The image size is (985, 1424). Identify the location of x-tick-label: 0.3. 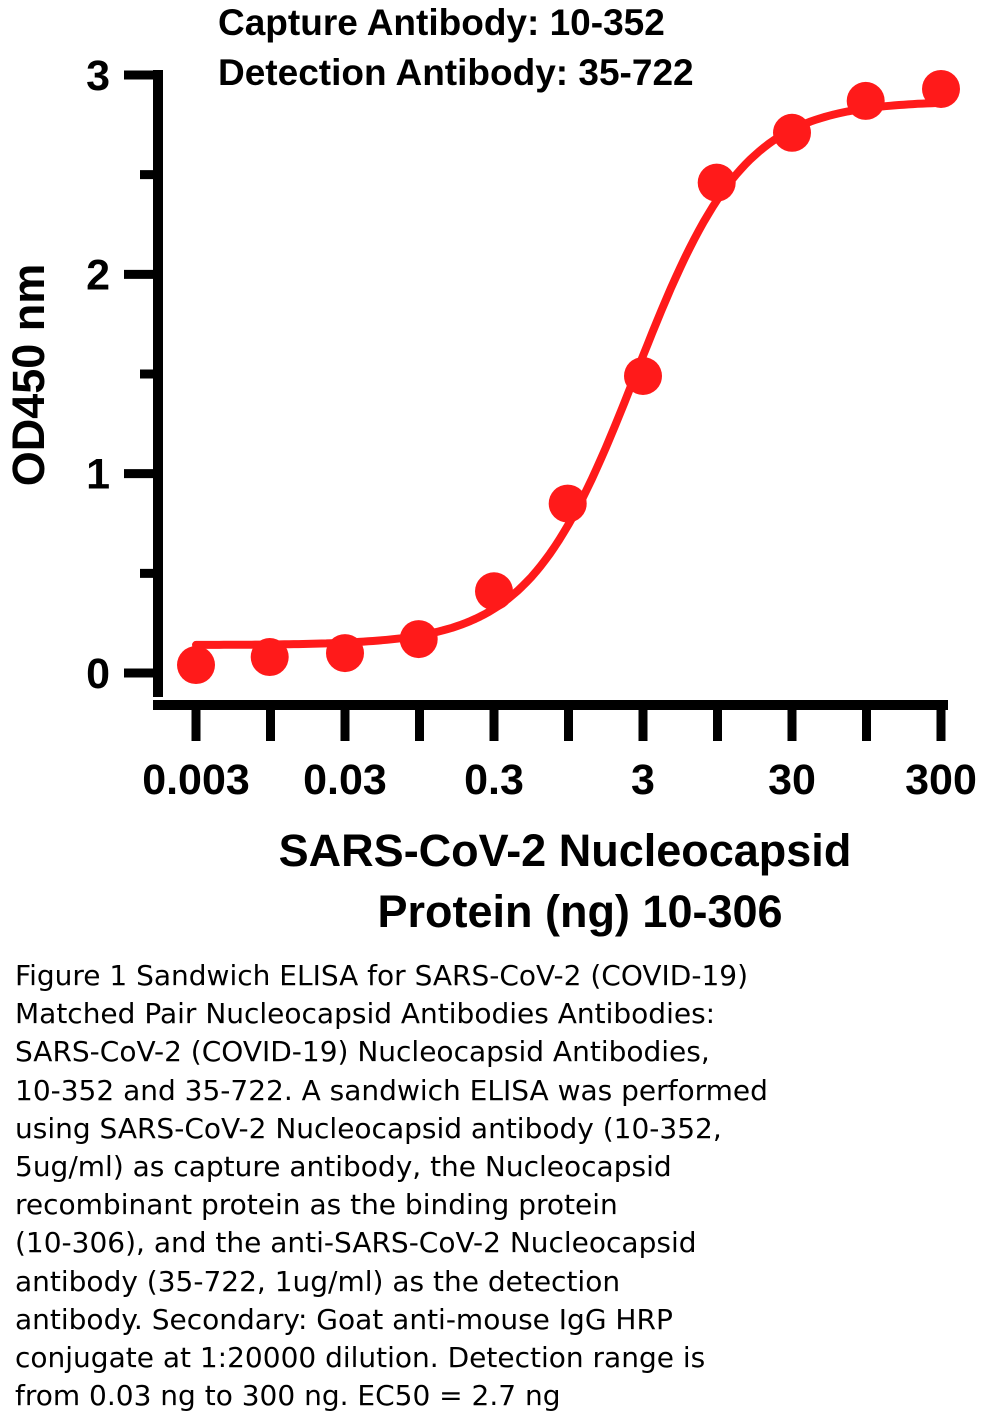
(494, 780).